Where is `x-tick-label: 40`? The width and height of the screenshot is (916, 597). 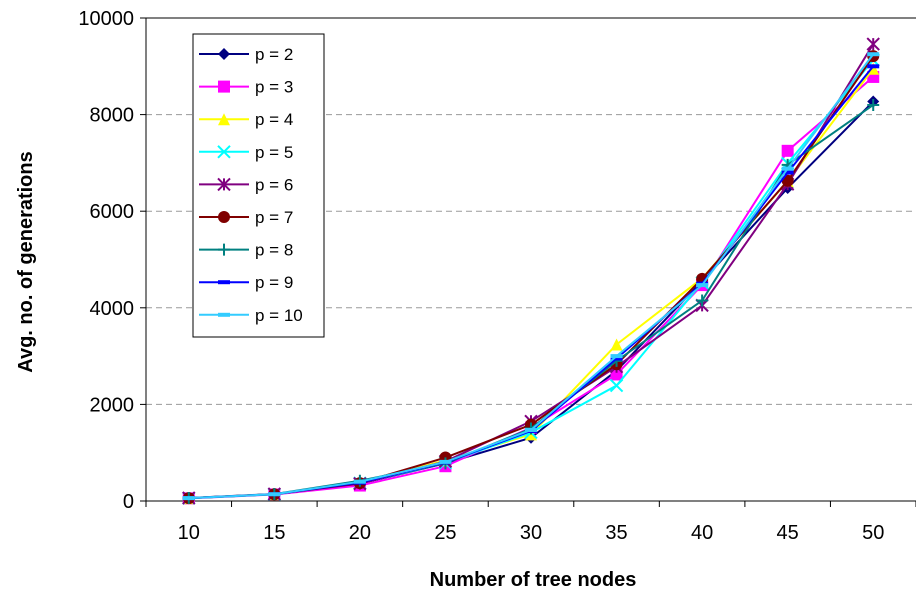
x-tick-label: 40 is located at coordinates (702, 533).